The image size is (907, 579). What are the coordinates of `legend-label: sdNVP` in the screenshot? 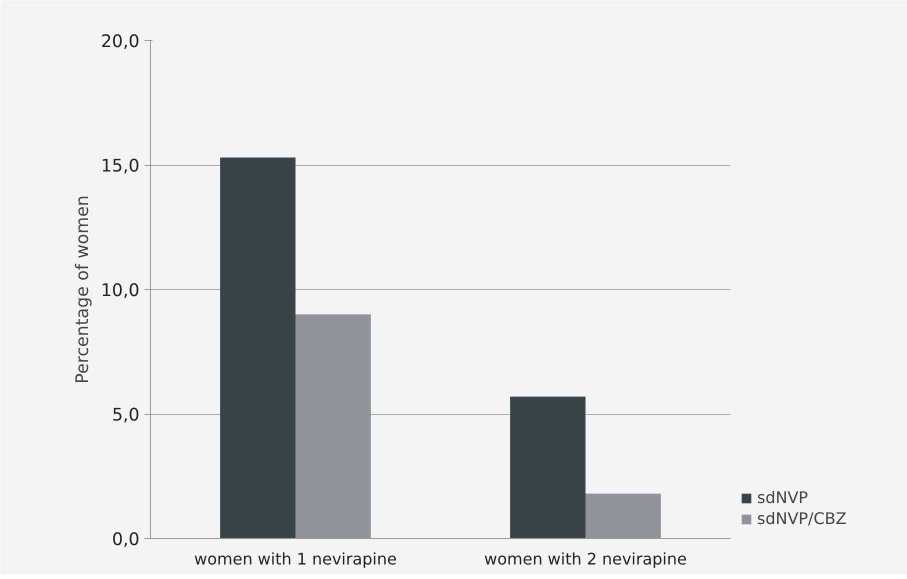 It's located at (782, 497).